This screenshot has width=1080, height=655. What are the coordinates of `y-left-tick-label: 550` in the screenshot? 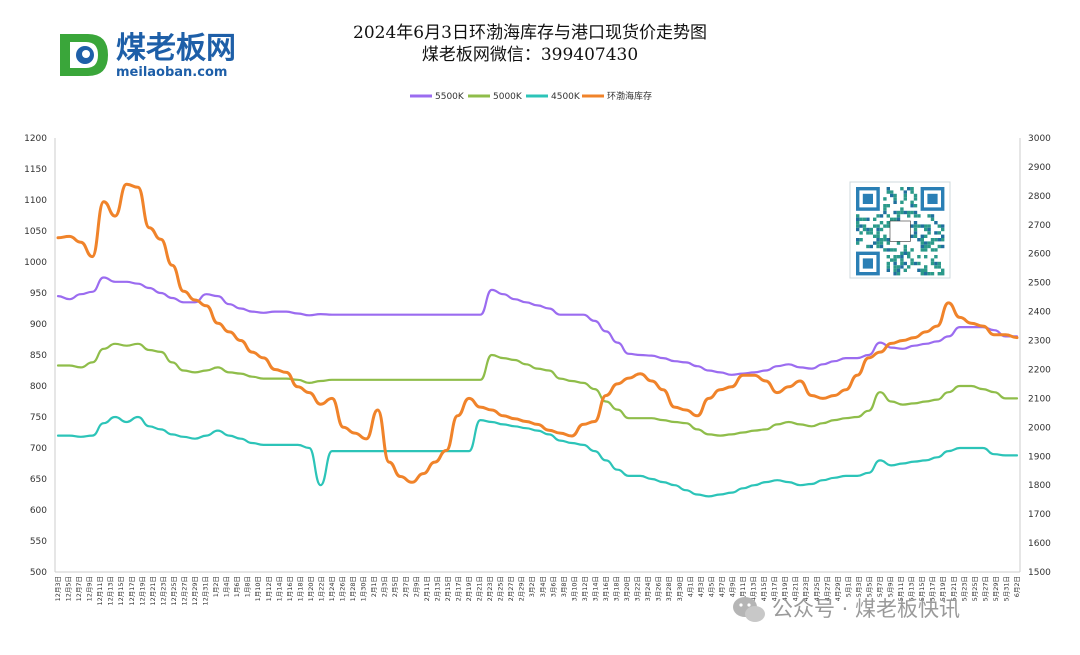 It's located at (38, 542).